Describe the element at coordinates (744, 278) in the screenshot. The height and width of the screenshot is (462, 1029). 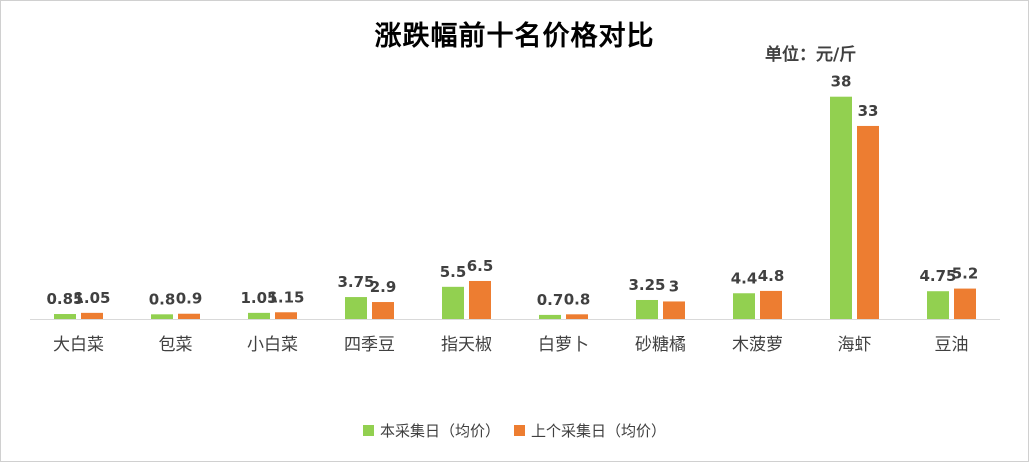
I see `data-label: 4.4` at that location.